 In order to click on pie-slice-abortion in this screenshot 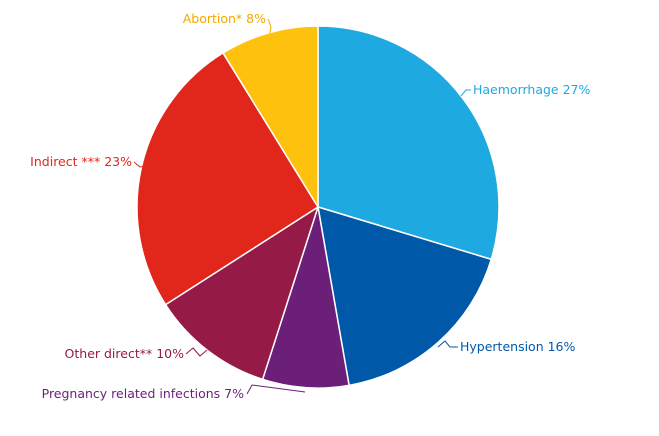, I will do `click(270, 116)`.